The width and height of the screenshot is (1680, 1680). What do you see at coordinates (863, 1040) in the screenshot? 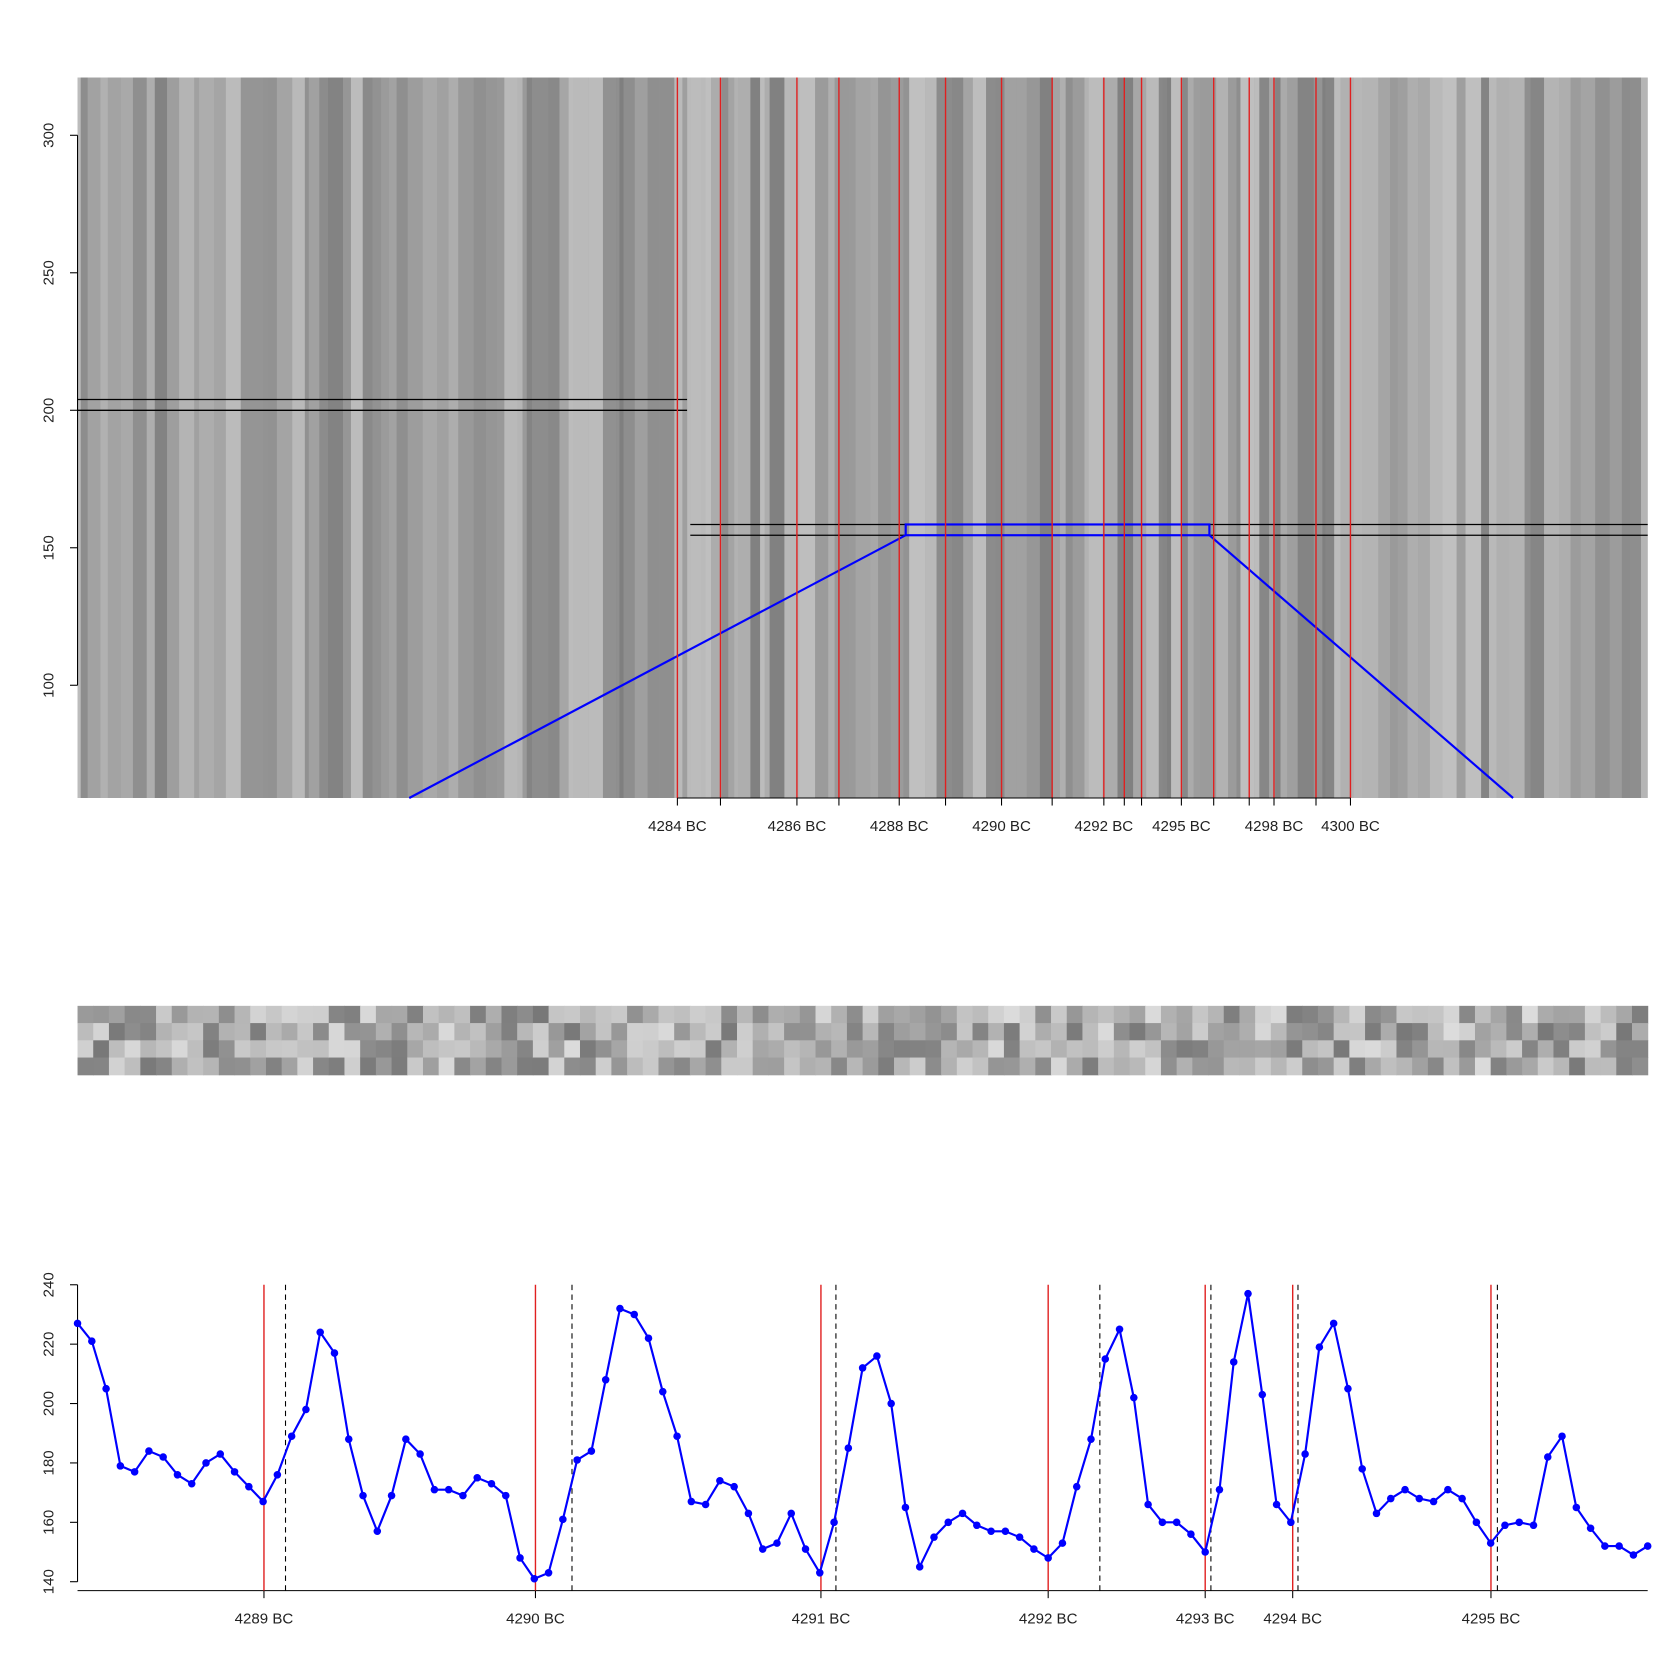
I see `pixel-strip` at bounding box center [863, 1040].